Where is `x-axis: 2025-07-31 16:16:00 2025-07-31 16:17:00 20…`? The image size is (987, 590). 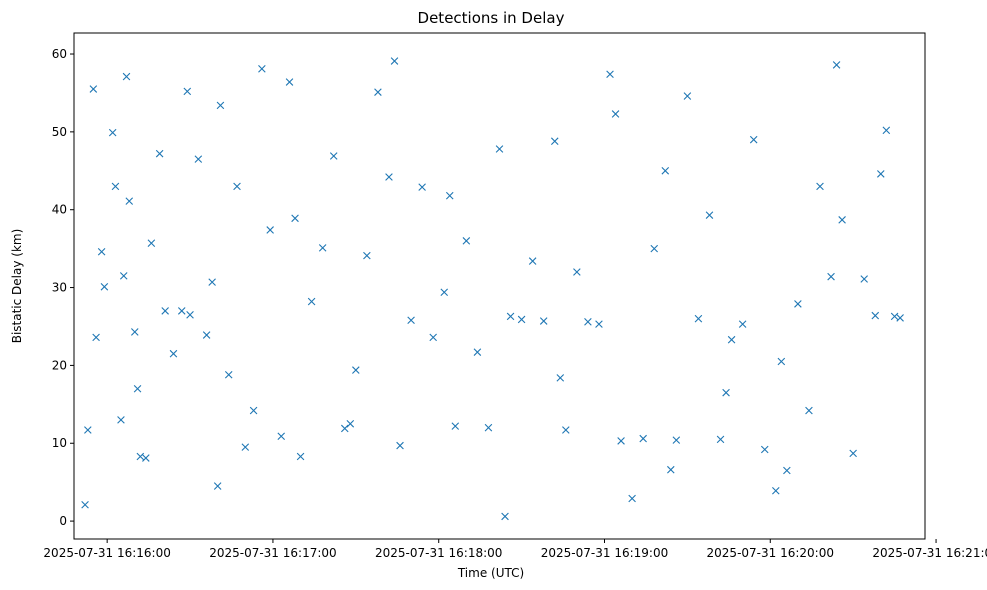 x-axis: 2025-07-31 16:16:00 2025-07-31 16:17:00 20… is located at coordinates (515, 549).